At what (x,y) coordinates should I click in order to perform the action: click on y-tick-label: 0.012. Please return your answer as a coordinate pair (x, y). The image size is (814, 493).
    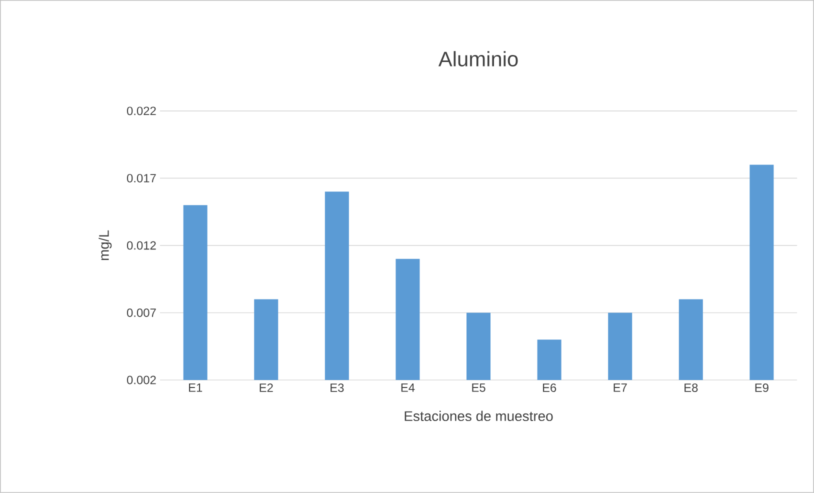
    Looking at the image, I should click on (141, 245).